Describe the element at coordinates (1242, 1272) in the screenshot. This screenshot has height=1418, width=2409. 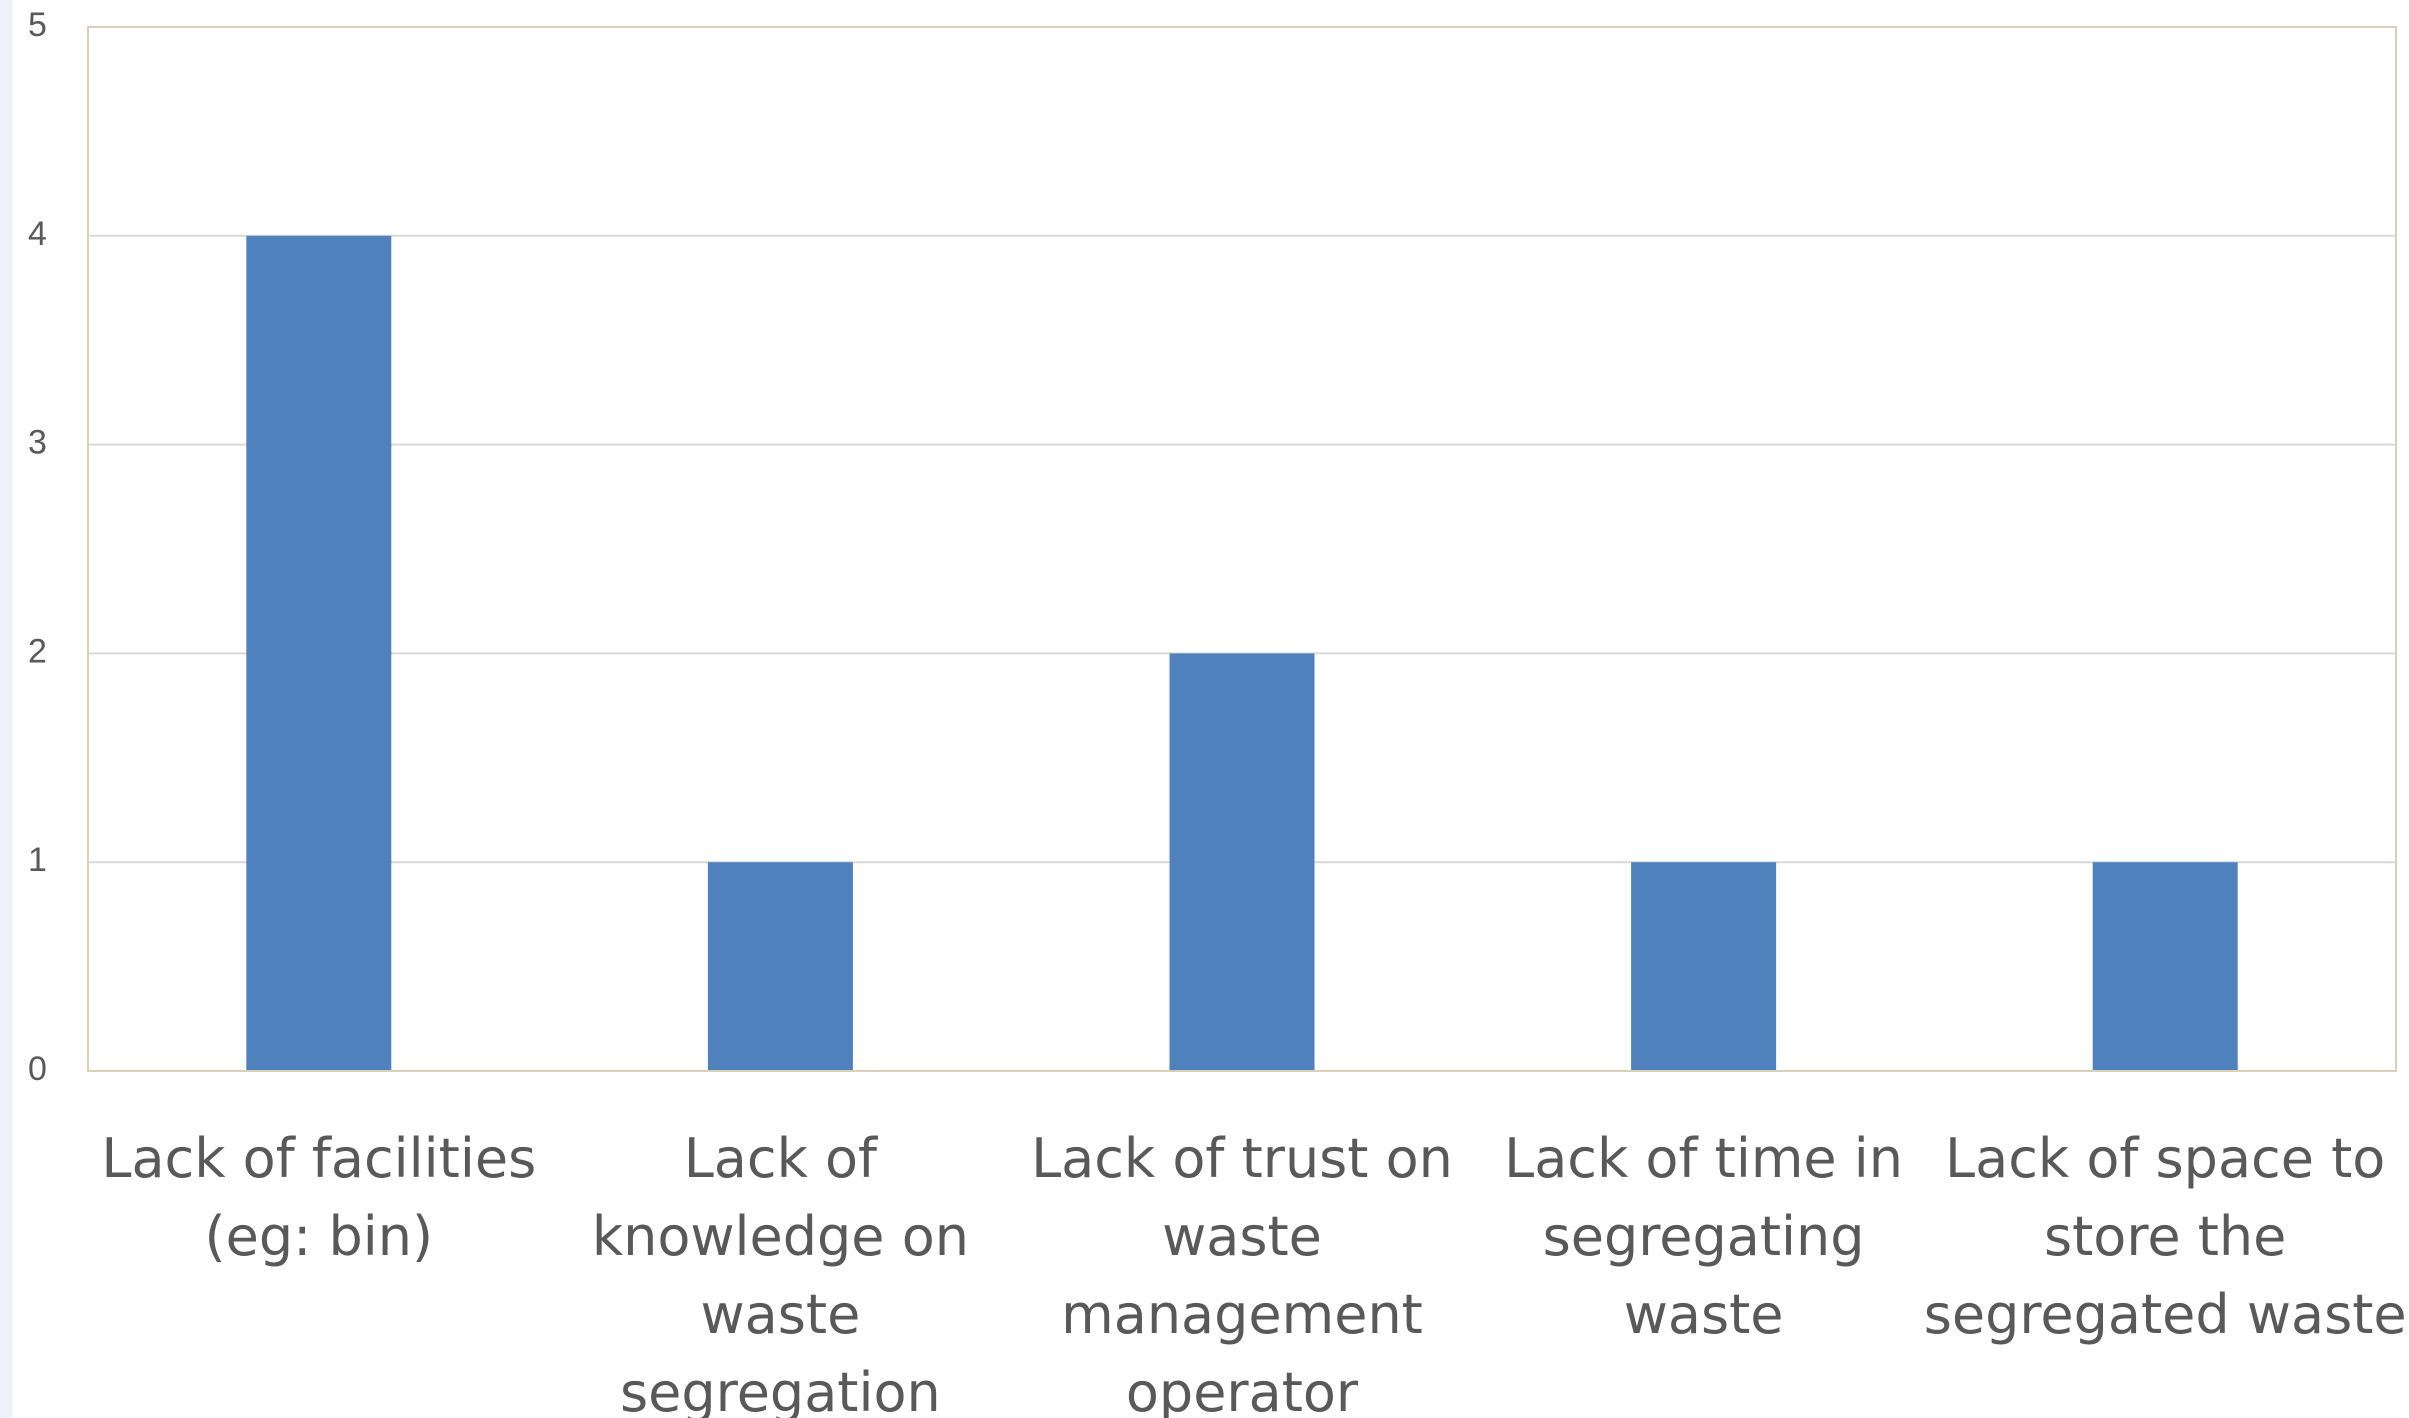
I see `x-category-label-3: Lack of trust on waste management operator` at that location.